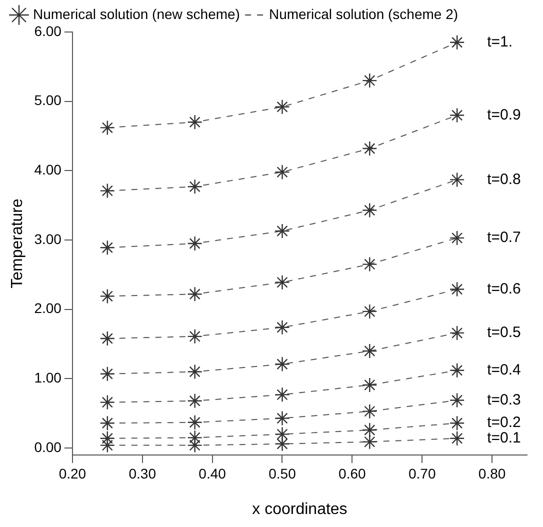  What do you see at coordinates (504, 423) in the screenshot?
I see `annotation: t=0.2` at bounding box center [504, 423].